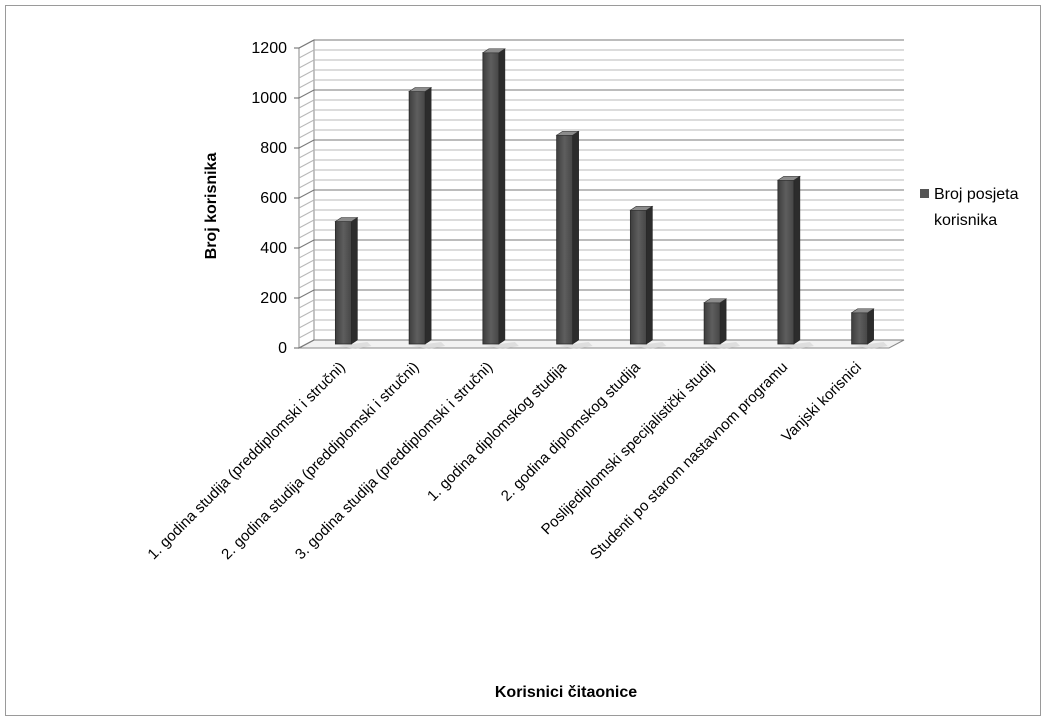 The height and width of the screenshot is (721, 1045). Describe the element at coordinates (211, 206) in the screenshot. I see `y-axis-title: Broj korisnika` at that location.